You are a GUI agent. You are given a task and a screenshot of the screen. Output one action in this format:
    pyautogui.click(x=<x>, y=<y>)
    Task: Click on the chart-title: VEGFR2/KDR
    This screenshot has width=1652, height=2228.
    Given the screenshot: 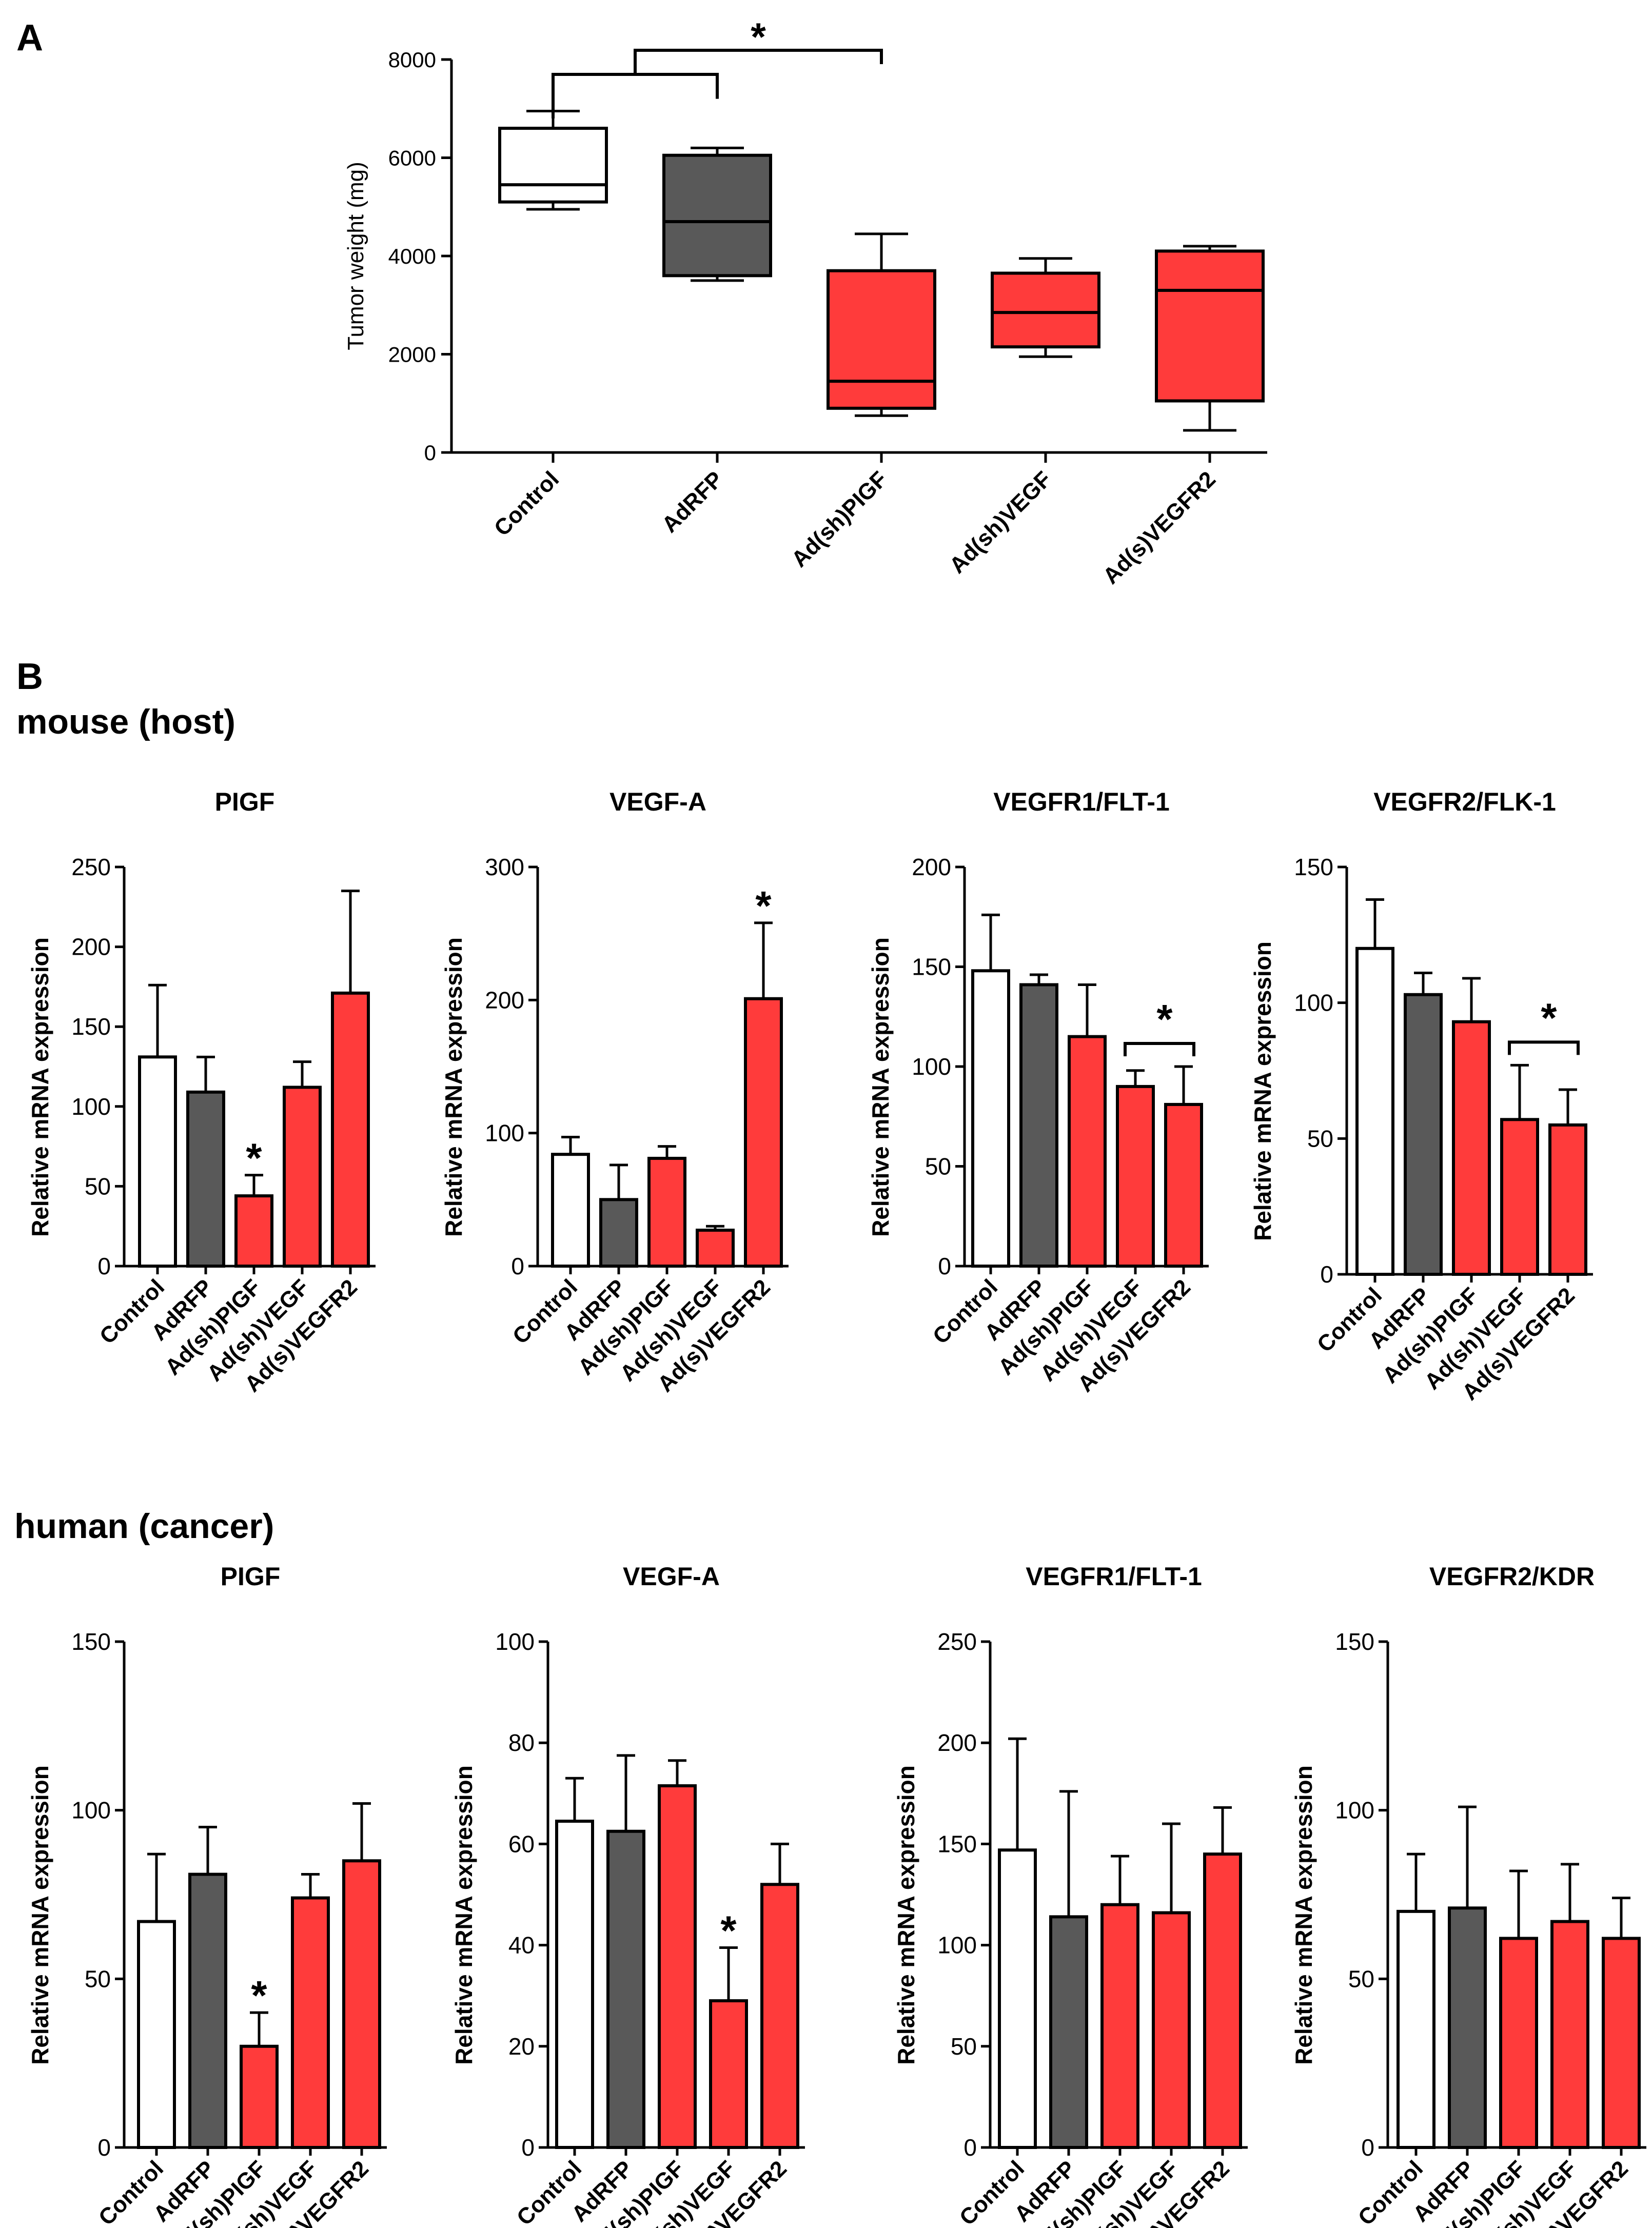 What is the action you would take?
    pyautogui.click(x=1512, y=1576)
    